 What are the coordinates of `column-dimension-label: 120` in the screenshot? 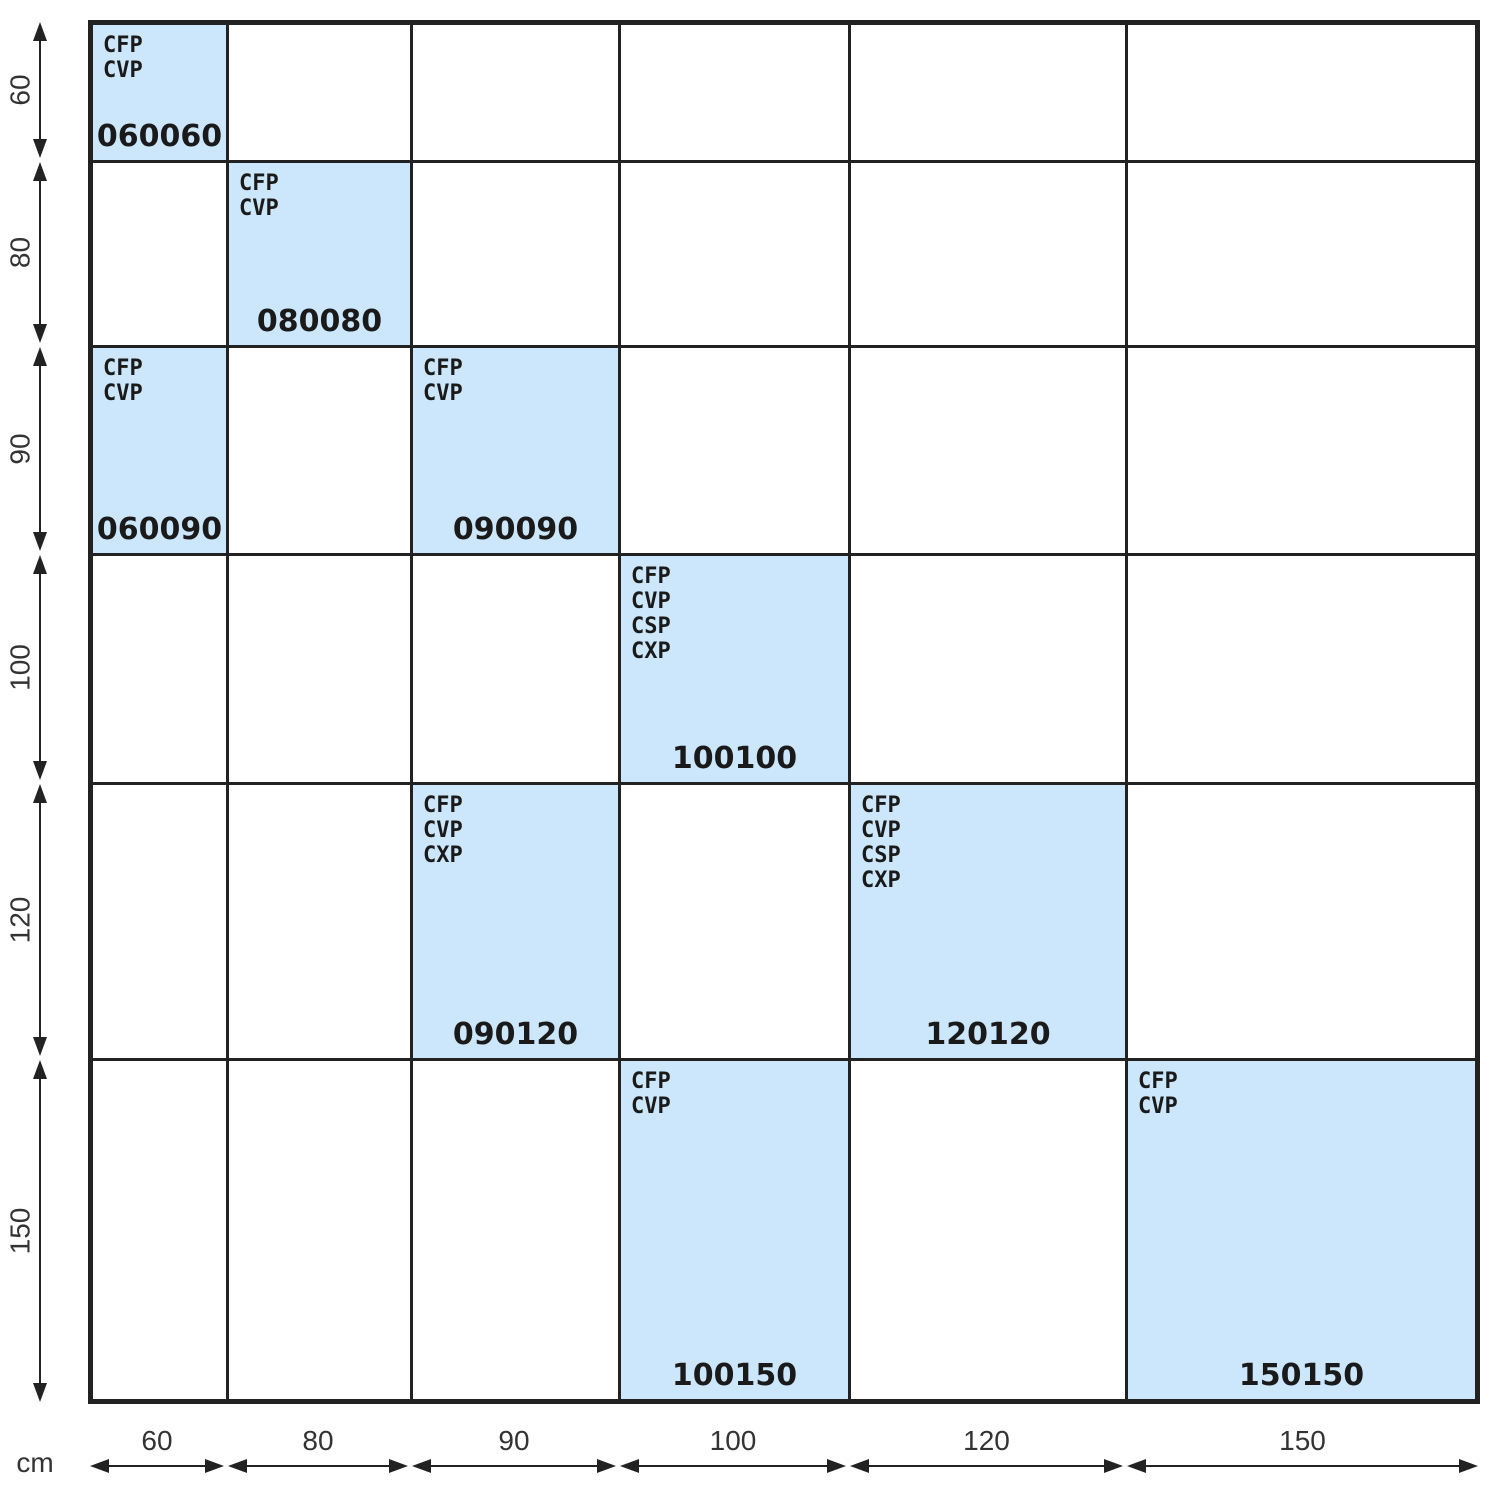 It's located at (986, 1440).